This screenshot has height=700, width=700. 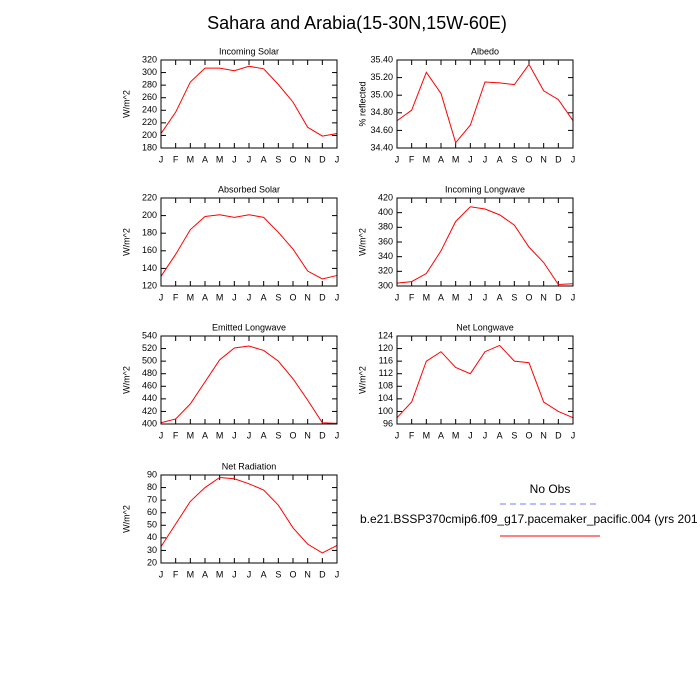 I want to click on y-tick-label: 104, so click(x=385, y=398).